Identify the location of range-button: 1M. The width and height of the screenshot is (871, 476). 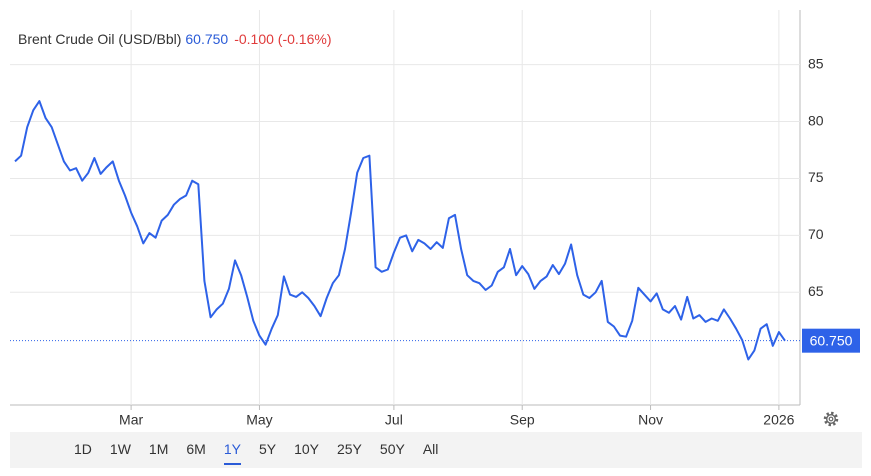
(158, 449).